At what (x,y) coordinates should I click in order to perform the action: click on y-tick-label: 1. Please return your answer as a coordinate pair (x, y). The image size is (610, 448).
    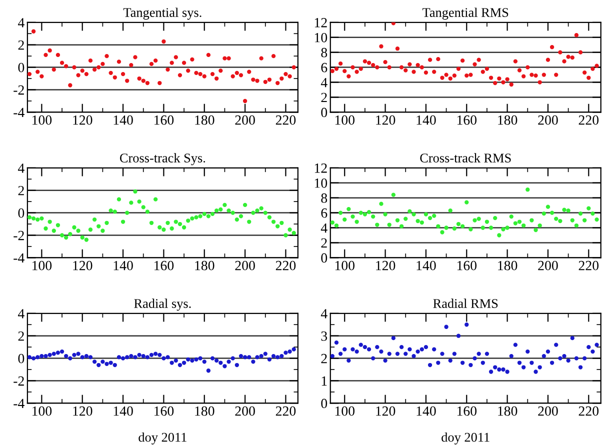
    Looking at the image, I should click on (324, 381).